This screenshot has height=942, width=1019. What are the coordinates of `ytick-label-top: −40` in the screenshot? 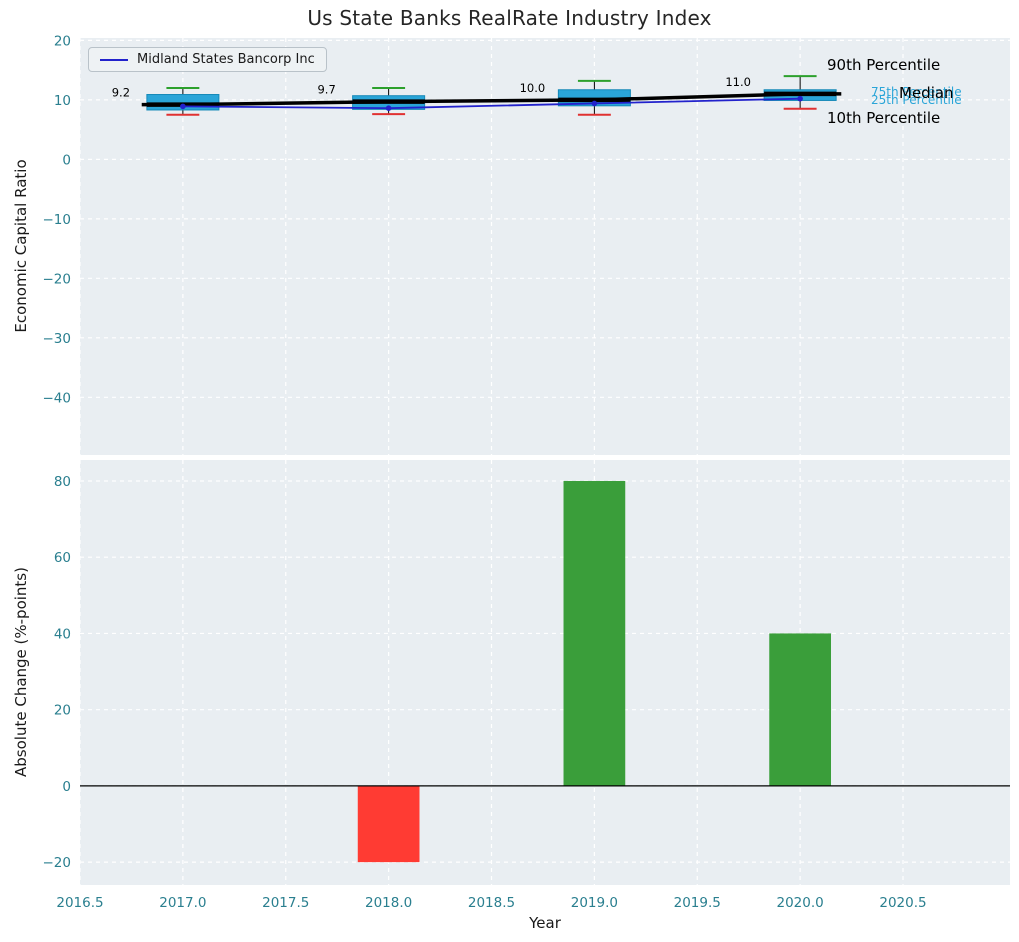 It's located at (57, 398).